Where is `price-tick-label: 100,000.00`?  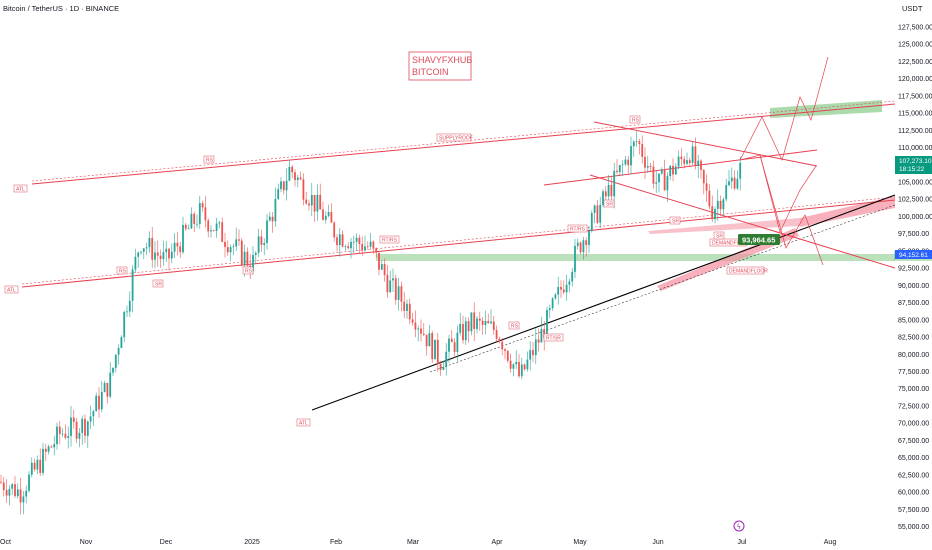
price-tick-label: 100,000.00 is located at coordinates (915, 217).